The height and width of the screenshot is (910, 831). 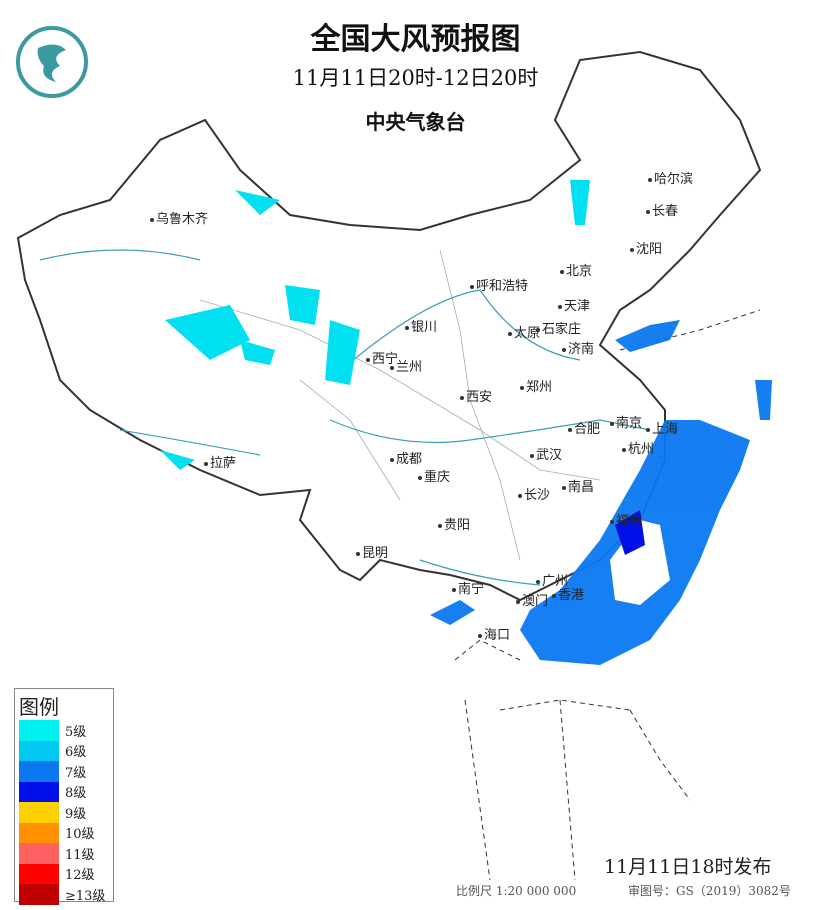 What do you see at coordinates (558, 327) in the screenshot?
I see `city-label: 石家庄` at bounding box center [558, 327].